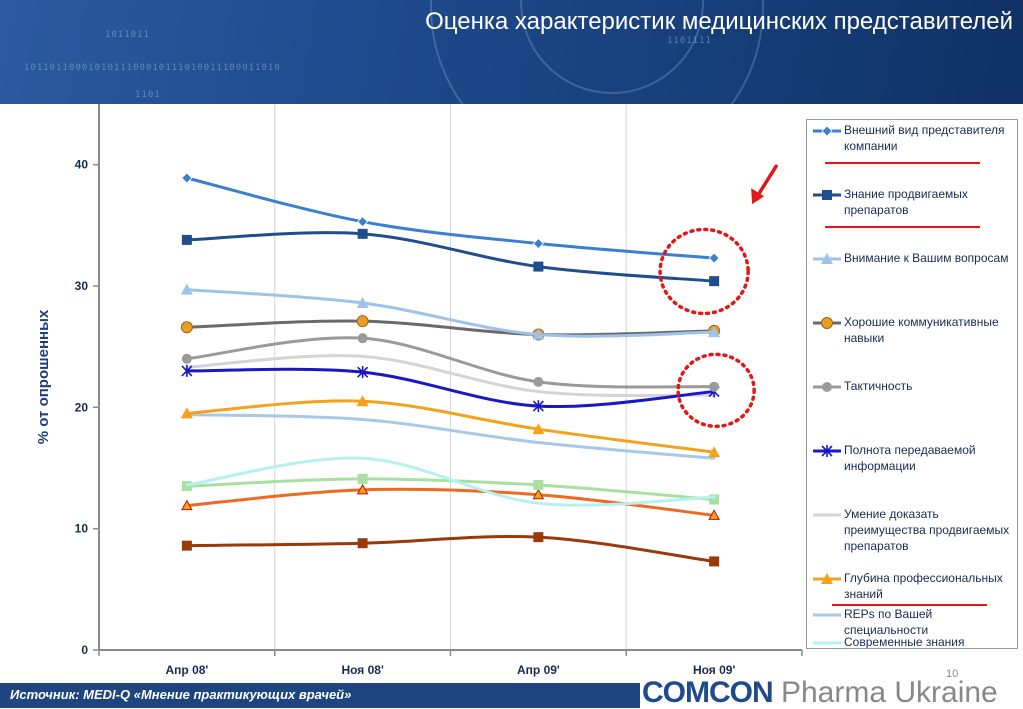 The image size is (1023, 709). What do you see at coordinates (904, 642) in the screenshot?
I see `legend-label: Современные знания` at bounding box center [904, 642].